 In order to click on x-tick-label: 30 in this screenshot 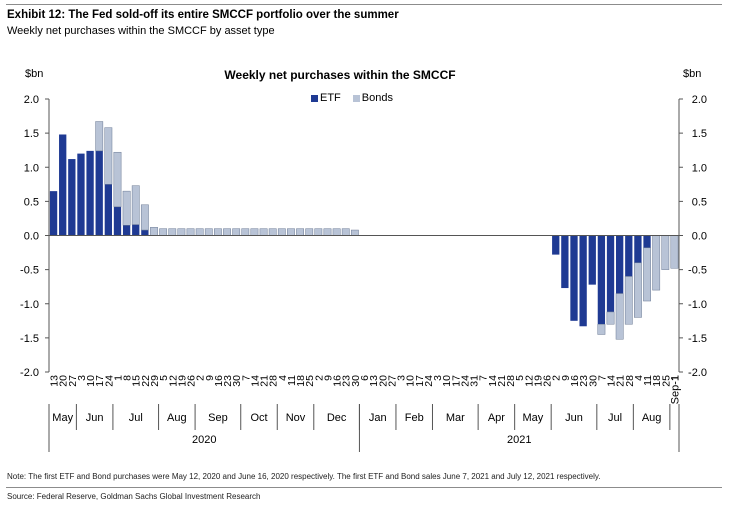, I will do `click(356, 381)`.